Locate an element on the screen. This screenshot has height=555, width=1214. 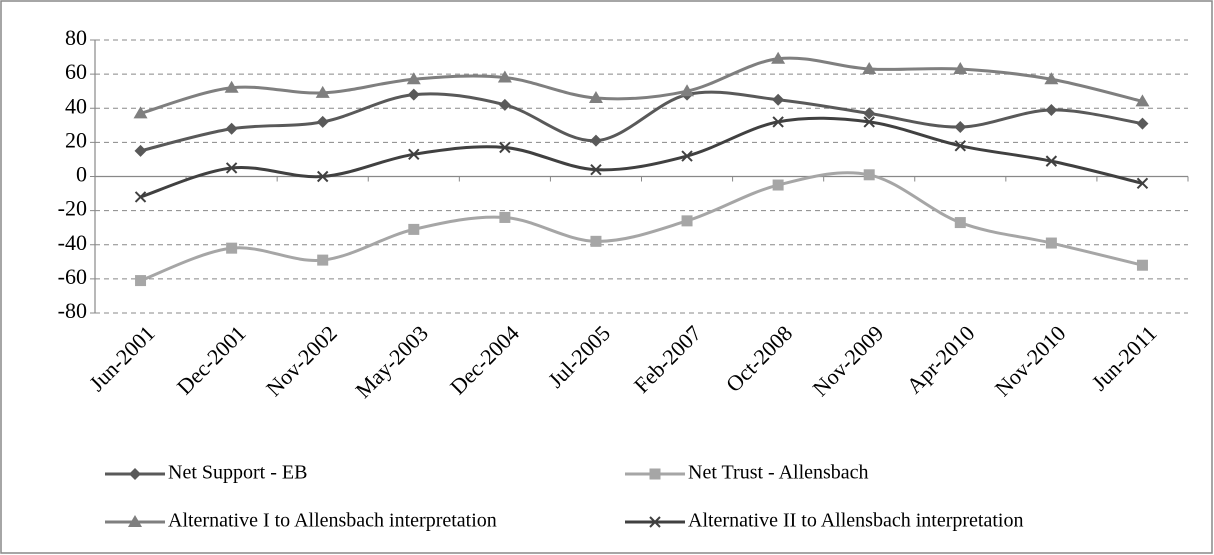
y-tick-label: 60 is located at coordinates (76, 71).